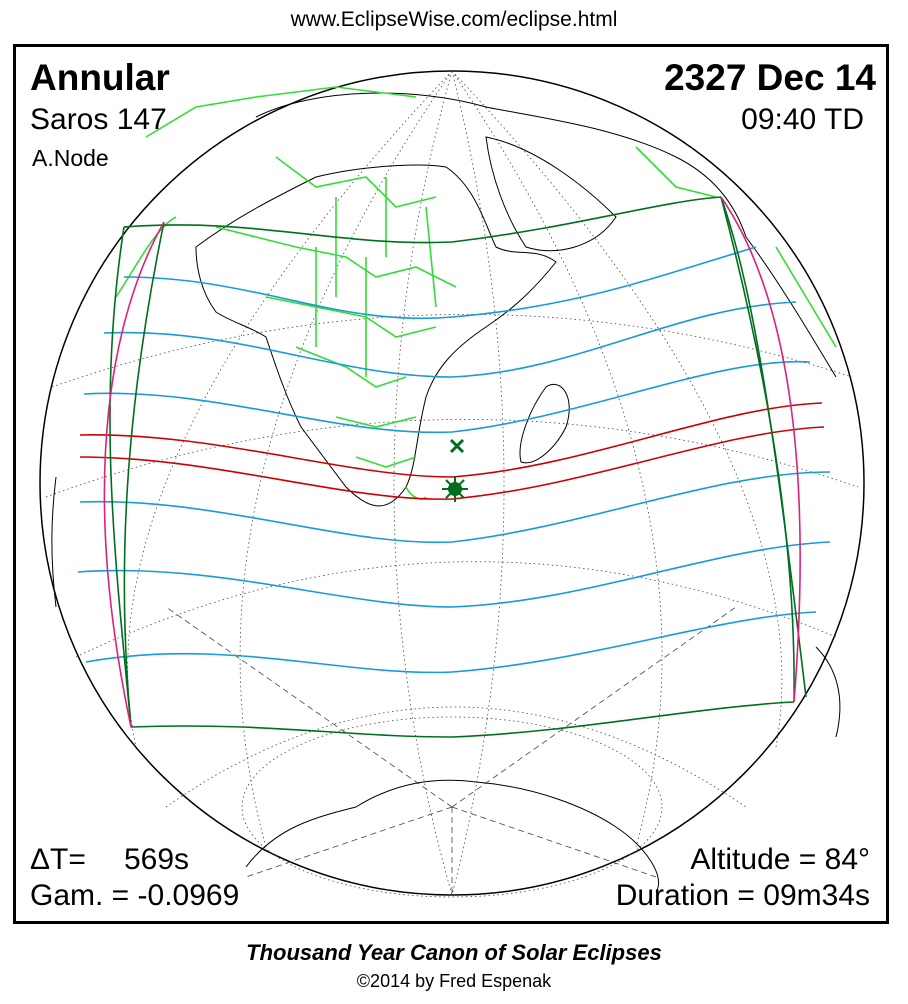 The image size is (908, 1004). I want to click on antarctica-coastline, so click(452, 836).